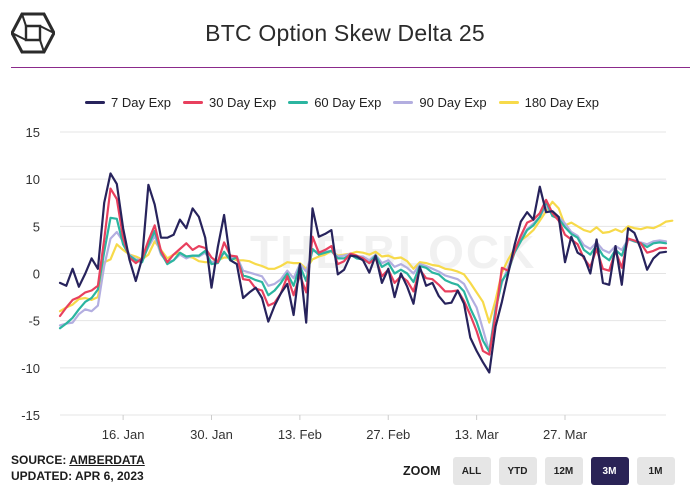 Image resolution: width=690 pixels, height=498 pixels. I want to click on y-tick-label: 0, so click(36, 274).